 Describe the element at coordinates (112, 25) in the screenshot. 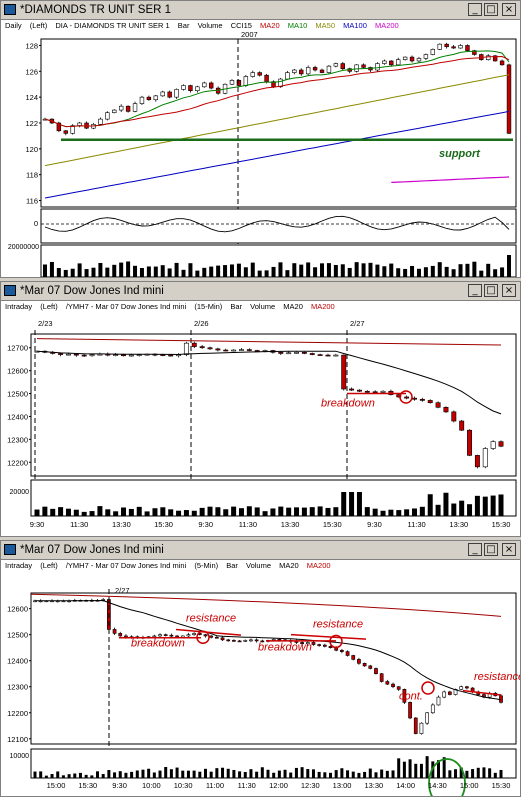

I see `legend-item: DIA - DIAMONDS TR UNIT SER 1` at that location.